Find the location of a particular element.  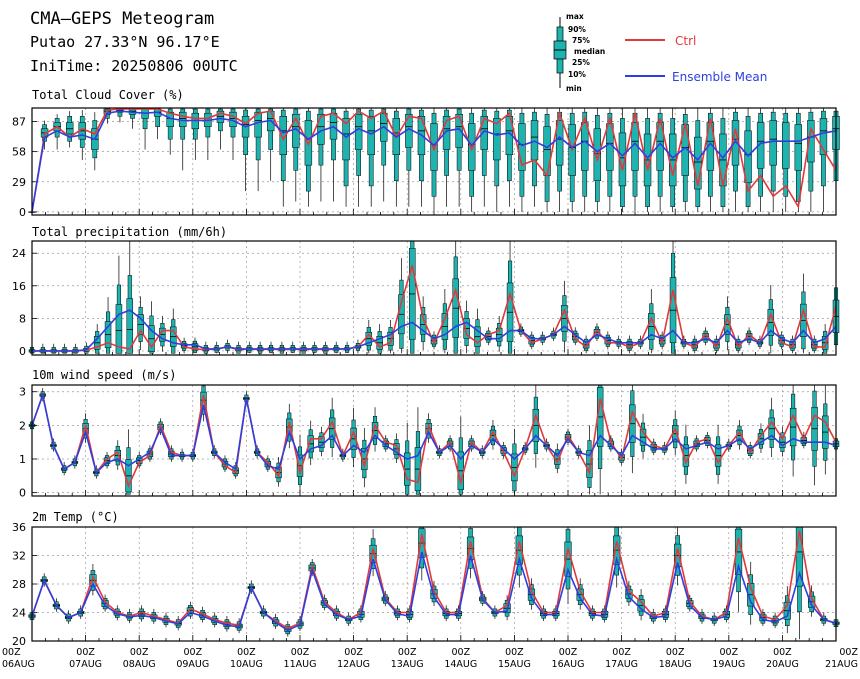

x-day-label: 10AUG is located at coordinates (246, 664).